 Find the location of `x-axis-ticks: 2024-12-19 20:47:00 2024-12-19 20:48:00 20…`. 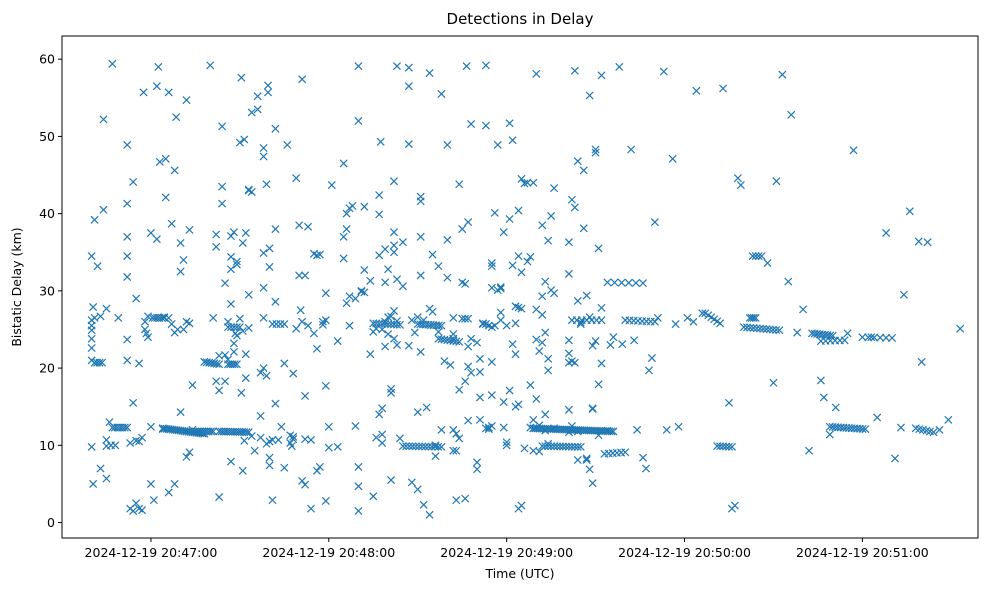

x-axis-ticks: 2024-12-19 20:47:00 2024-12-19 20:48:00 20… is located at coordinates (507, 549).